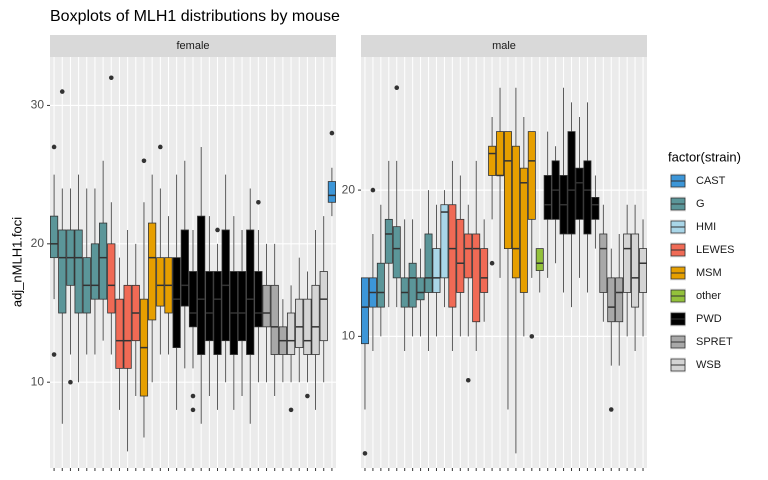  I want to click on y-tick-label: 30, so click(38, 105).